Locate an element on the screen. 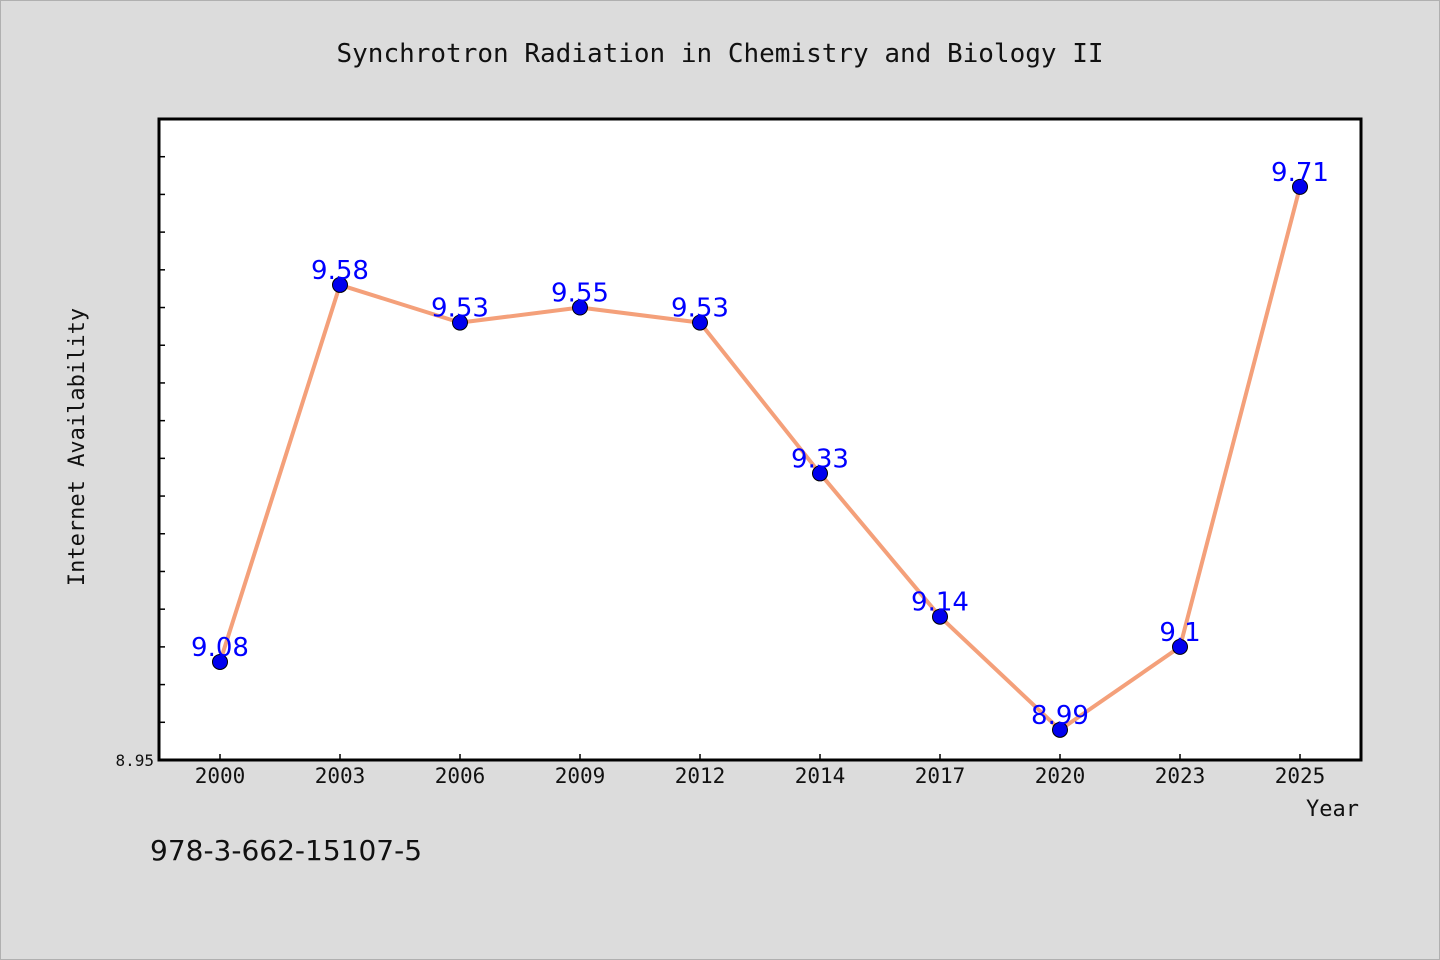  y-axis-ticks is located at coordinates (162, 421).